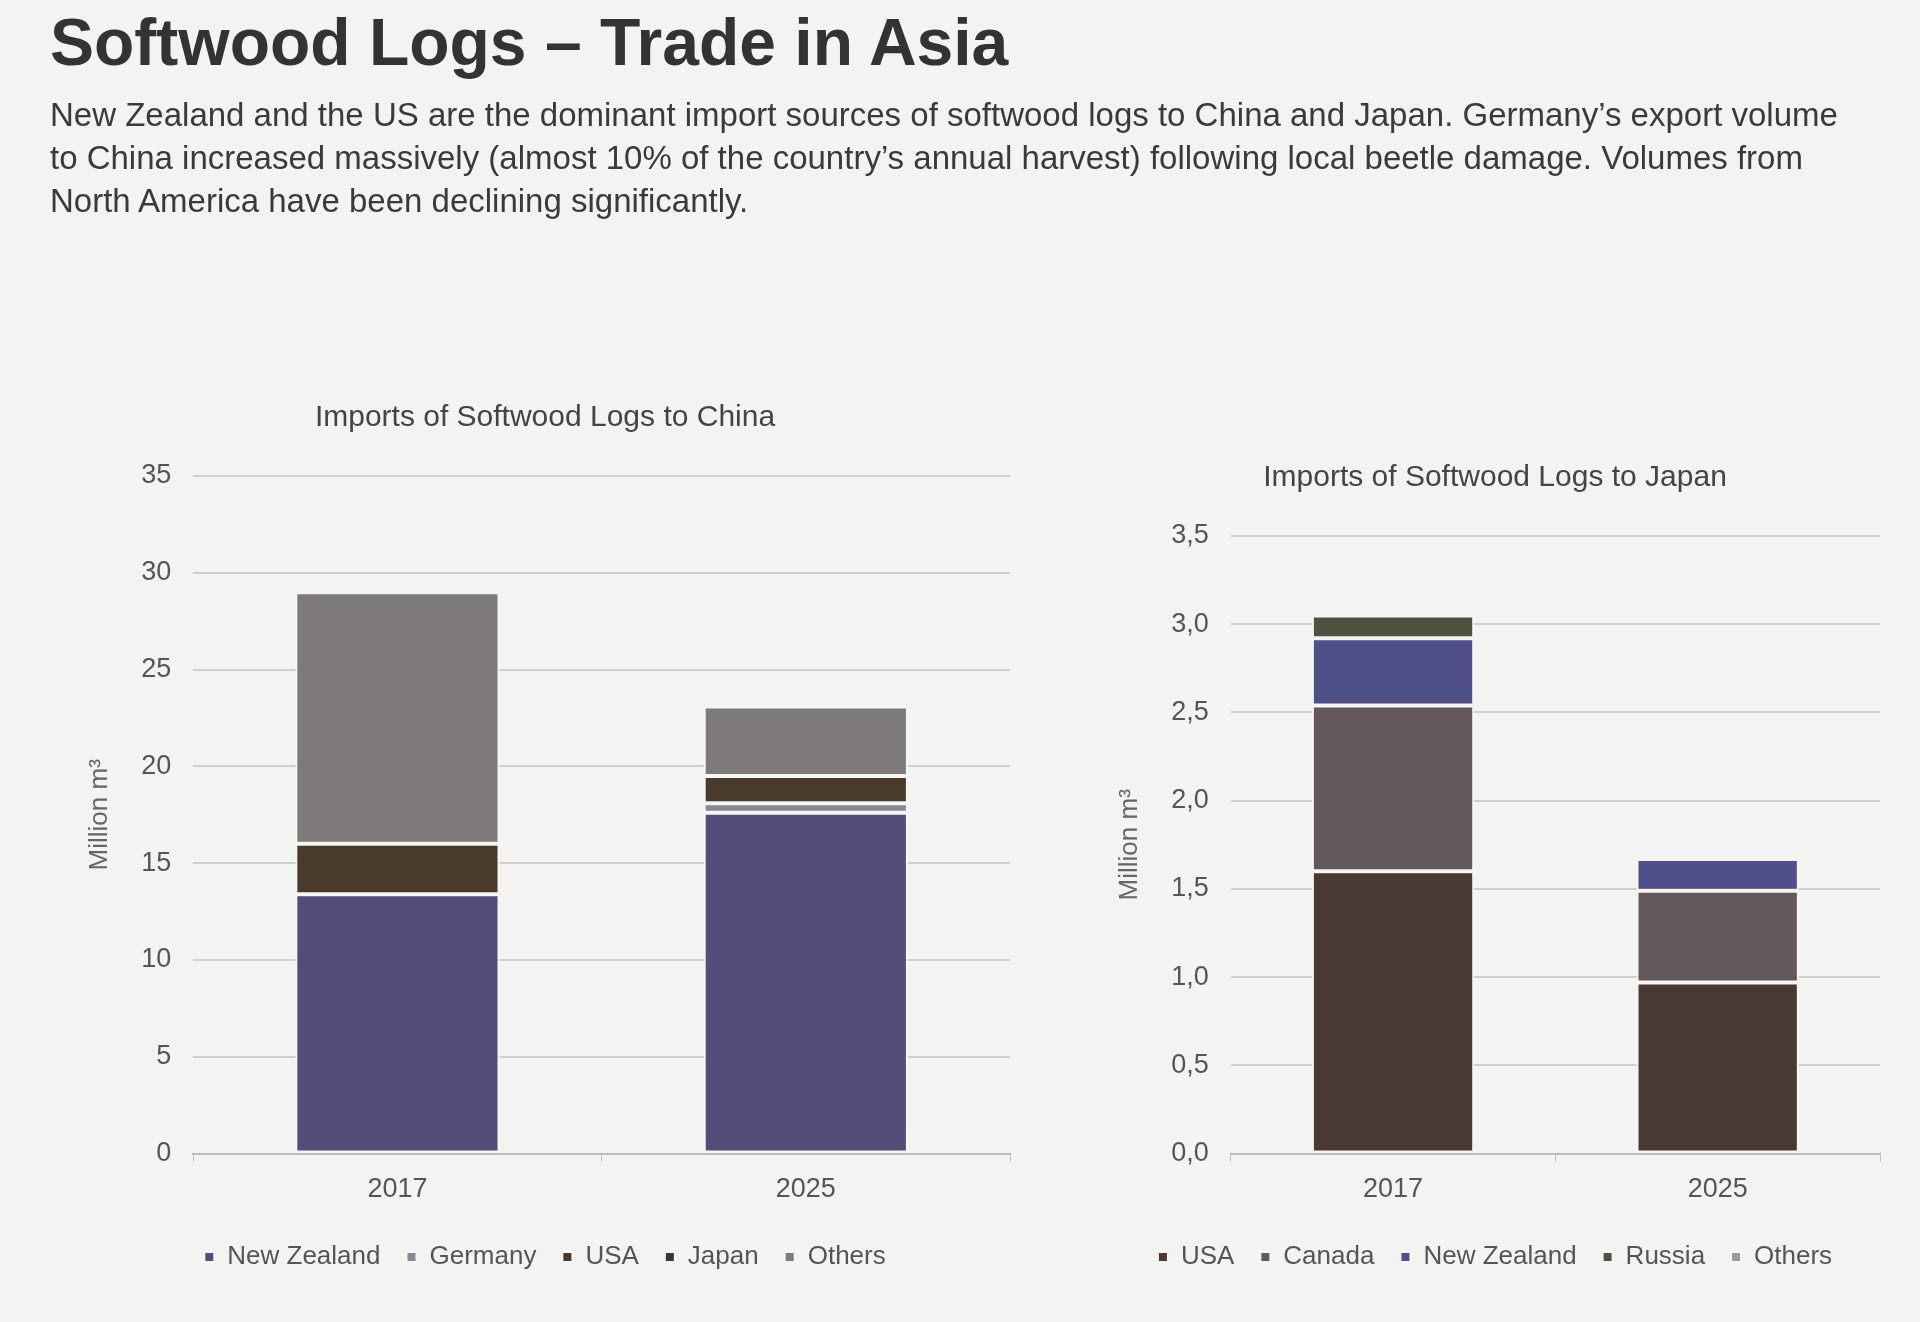 The height and width of the screenshot is (1322, 1920). Describe the element at coordinates (723, 1255) in the screenshot. I see `legend-label: Japan` at that location.